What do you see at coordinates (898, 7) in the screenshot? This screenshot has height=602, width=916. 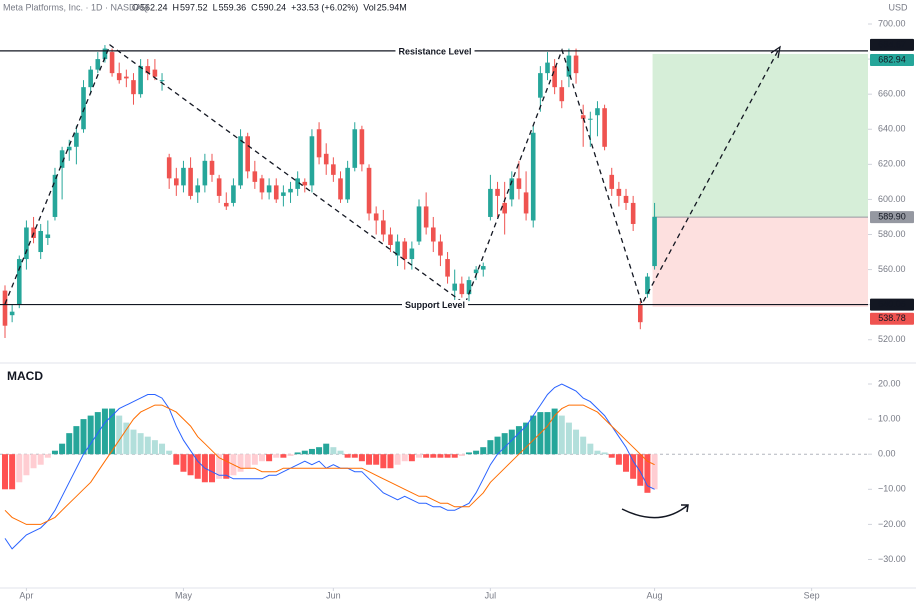 I see `currency: USD` at bounding box center [898, 7].